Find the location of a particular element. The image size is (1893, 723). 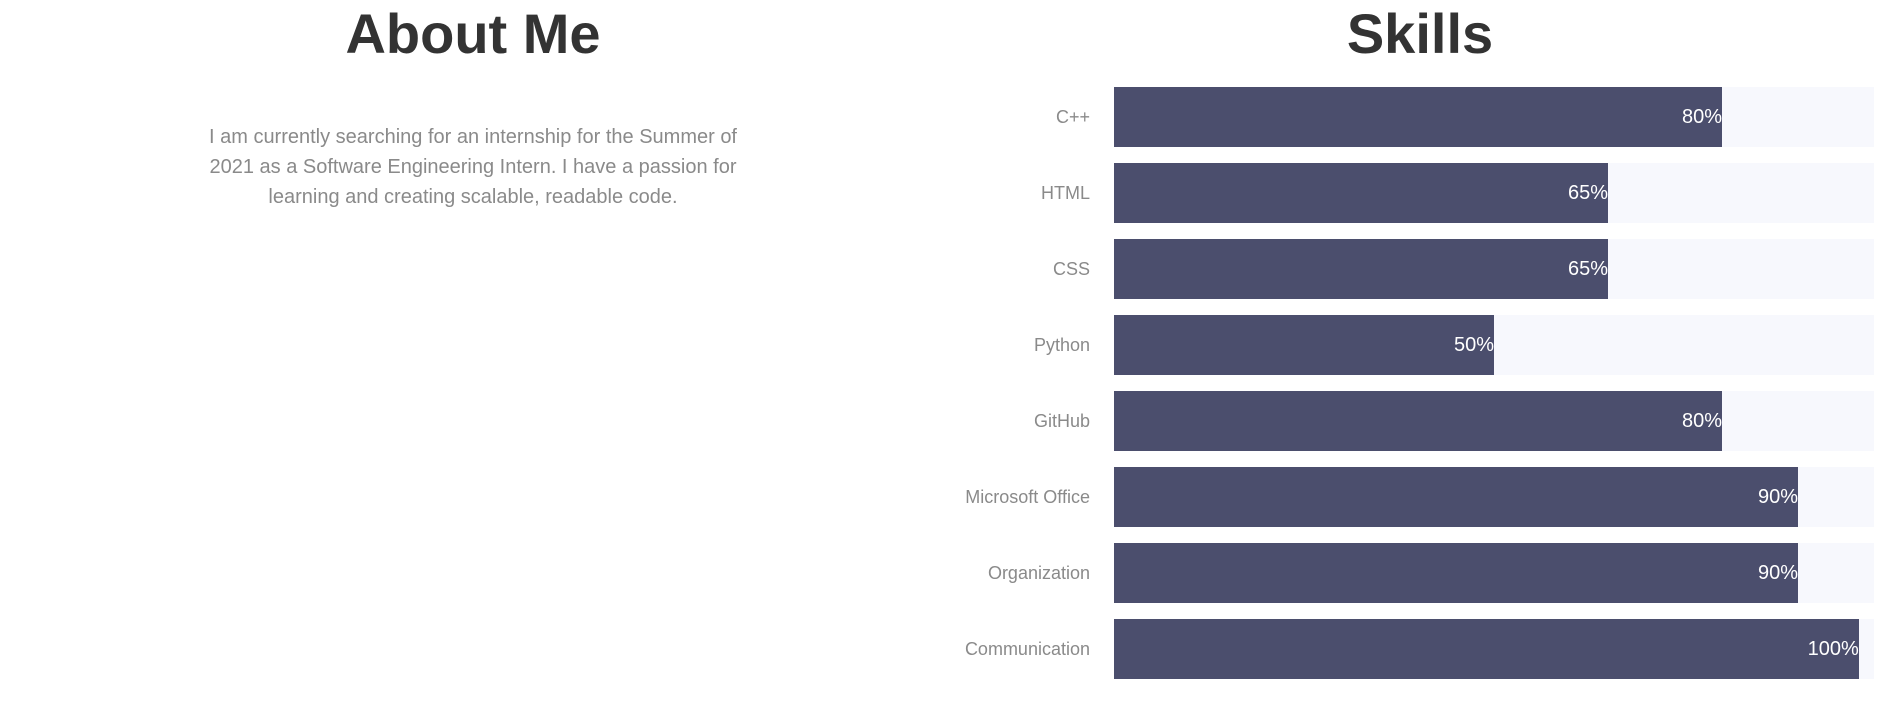

skill-label: Python is located at coordinates (1061, 345).